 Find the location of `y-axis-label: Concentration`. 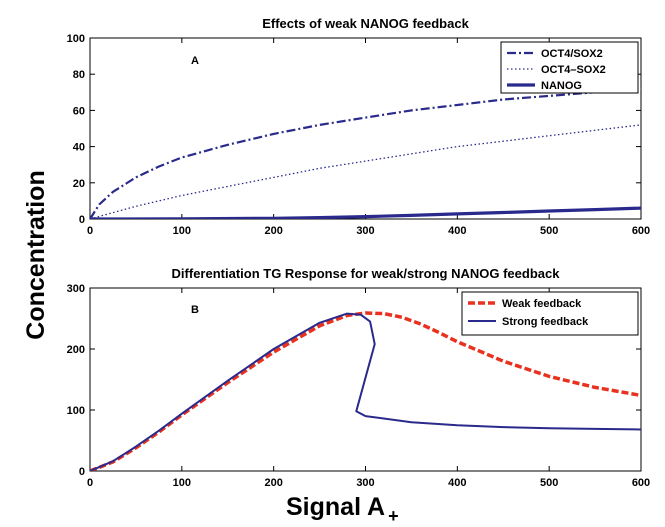

y-axis-label: Concentration is located at coordinates (36, 254).